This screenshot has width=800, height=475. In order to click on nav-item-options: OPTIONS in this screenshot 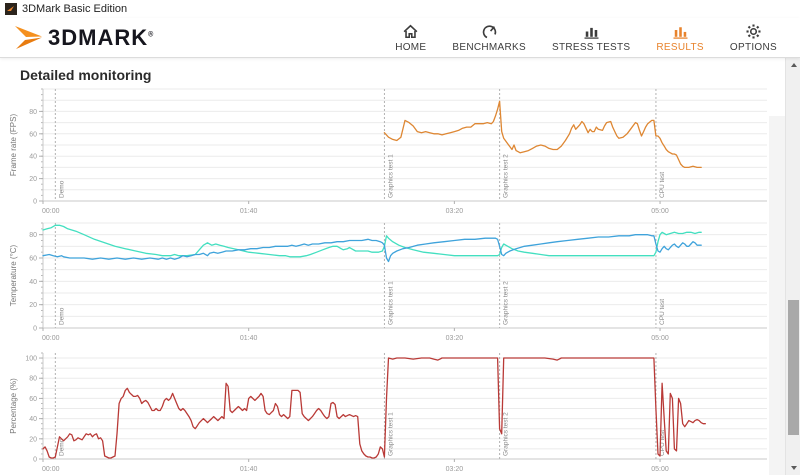, I will do `click(753, 38)`.